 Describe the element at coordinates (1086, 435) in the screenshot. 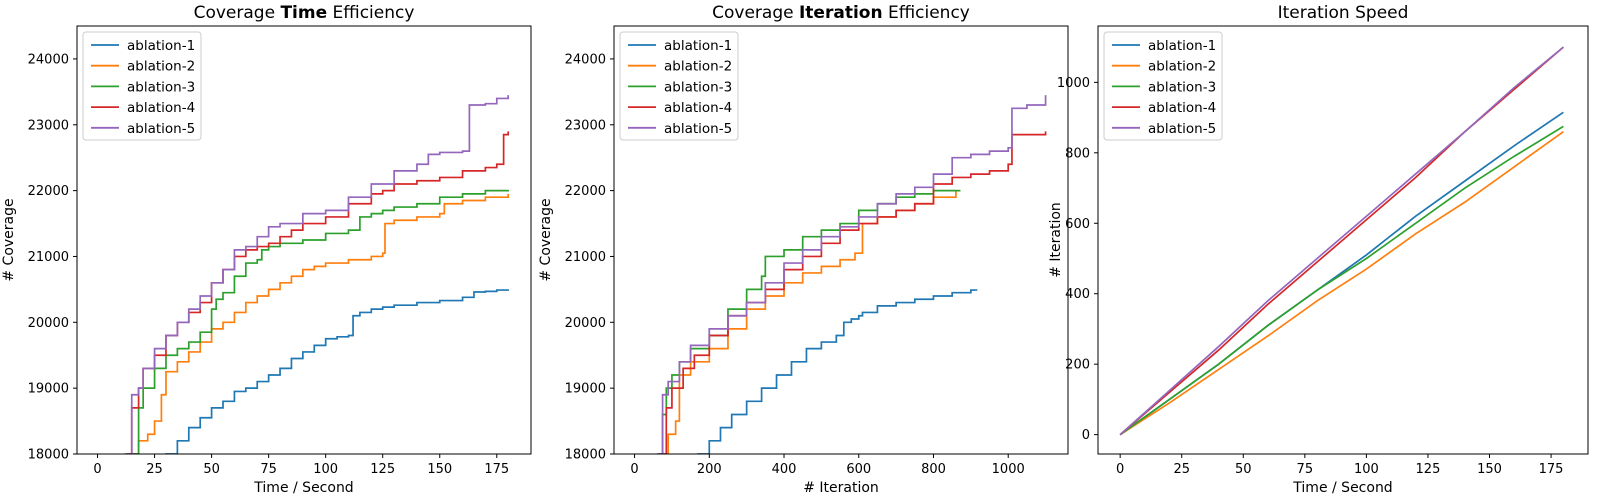

I see `y-tick-label: 0` at that location.